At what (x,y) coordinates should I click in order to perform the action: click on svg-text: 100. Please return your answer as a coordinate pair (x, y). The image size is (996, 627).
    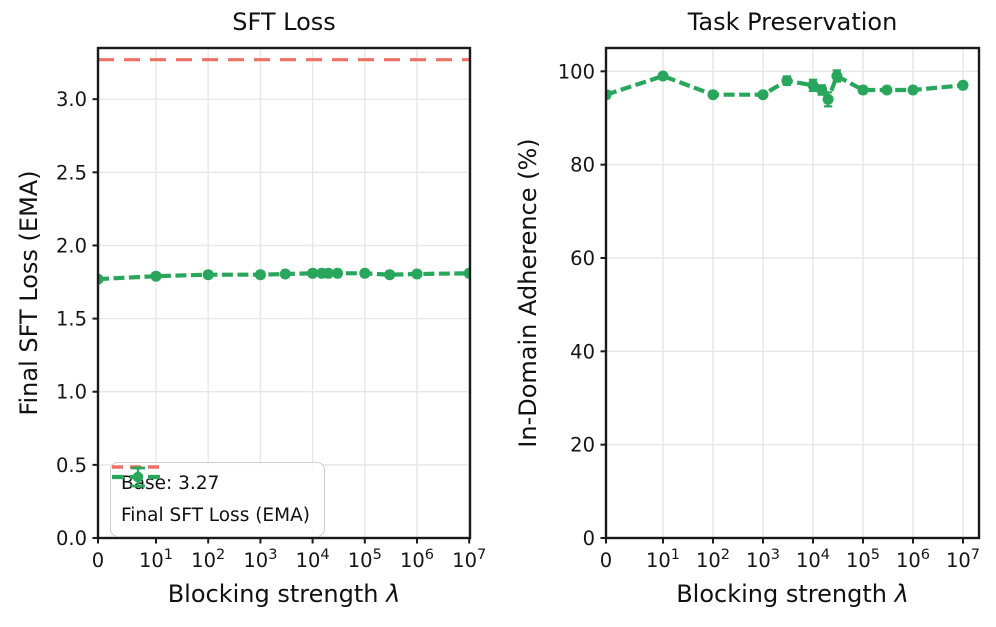
    Looking at the image, I should click on (576, 71).